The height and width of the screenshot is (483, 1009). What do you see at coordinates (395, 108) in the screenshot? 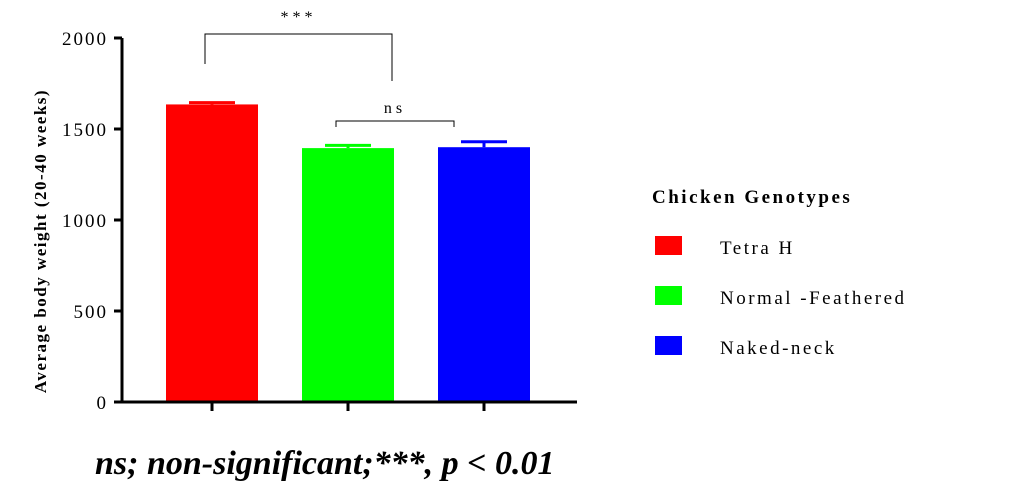
I see `significance-label: ns` at bounding box center [395, 108].